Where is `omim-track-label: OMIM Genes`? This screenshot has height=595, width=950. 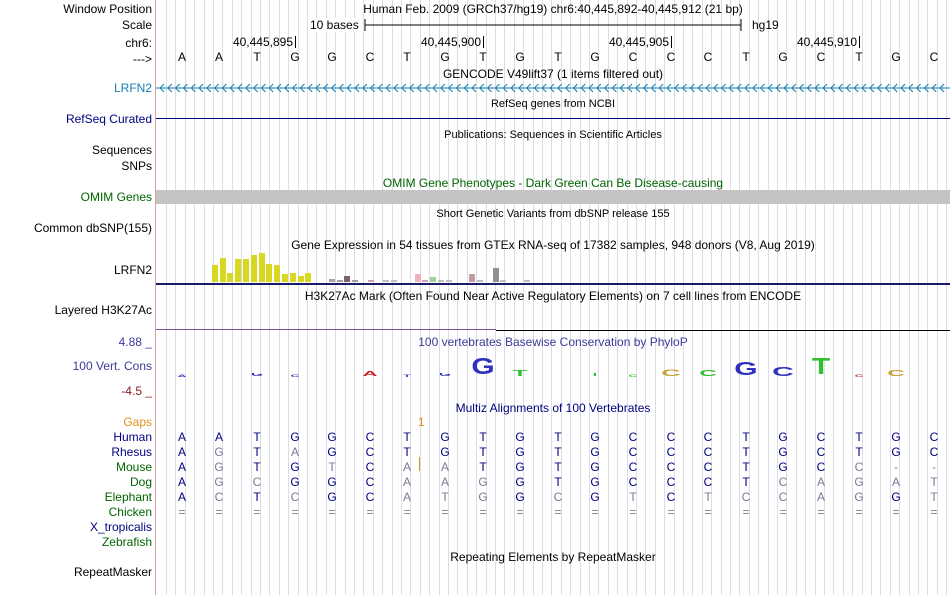 omim-track-label: OMIM Genes is located at coordinates (116, 197).